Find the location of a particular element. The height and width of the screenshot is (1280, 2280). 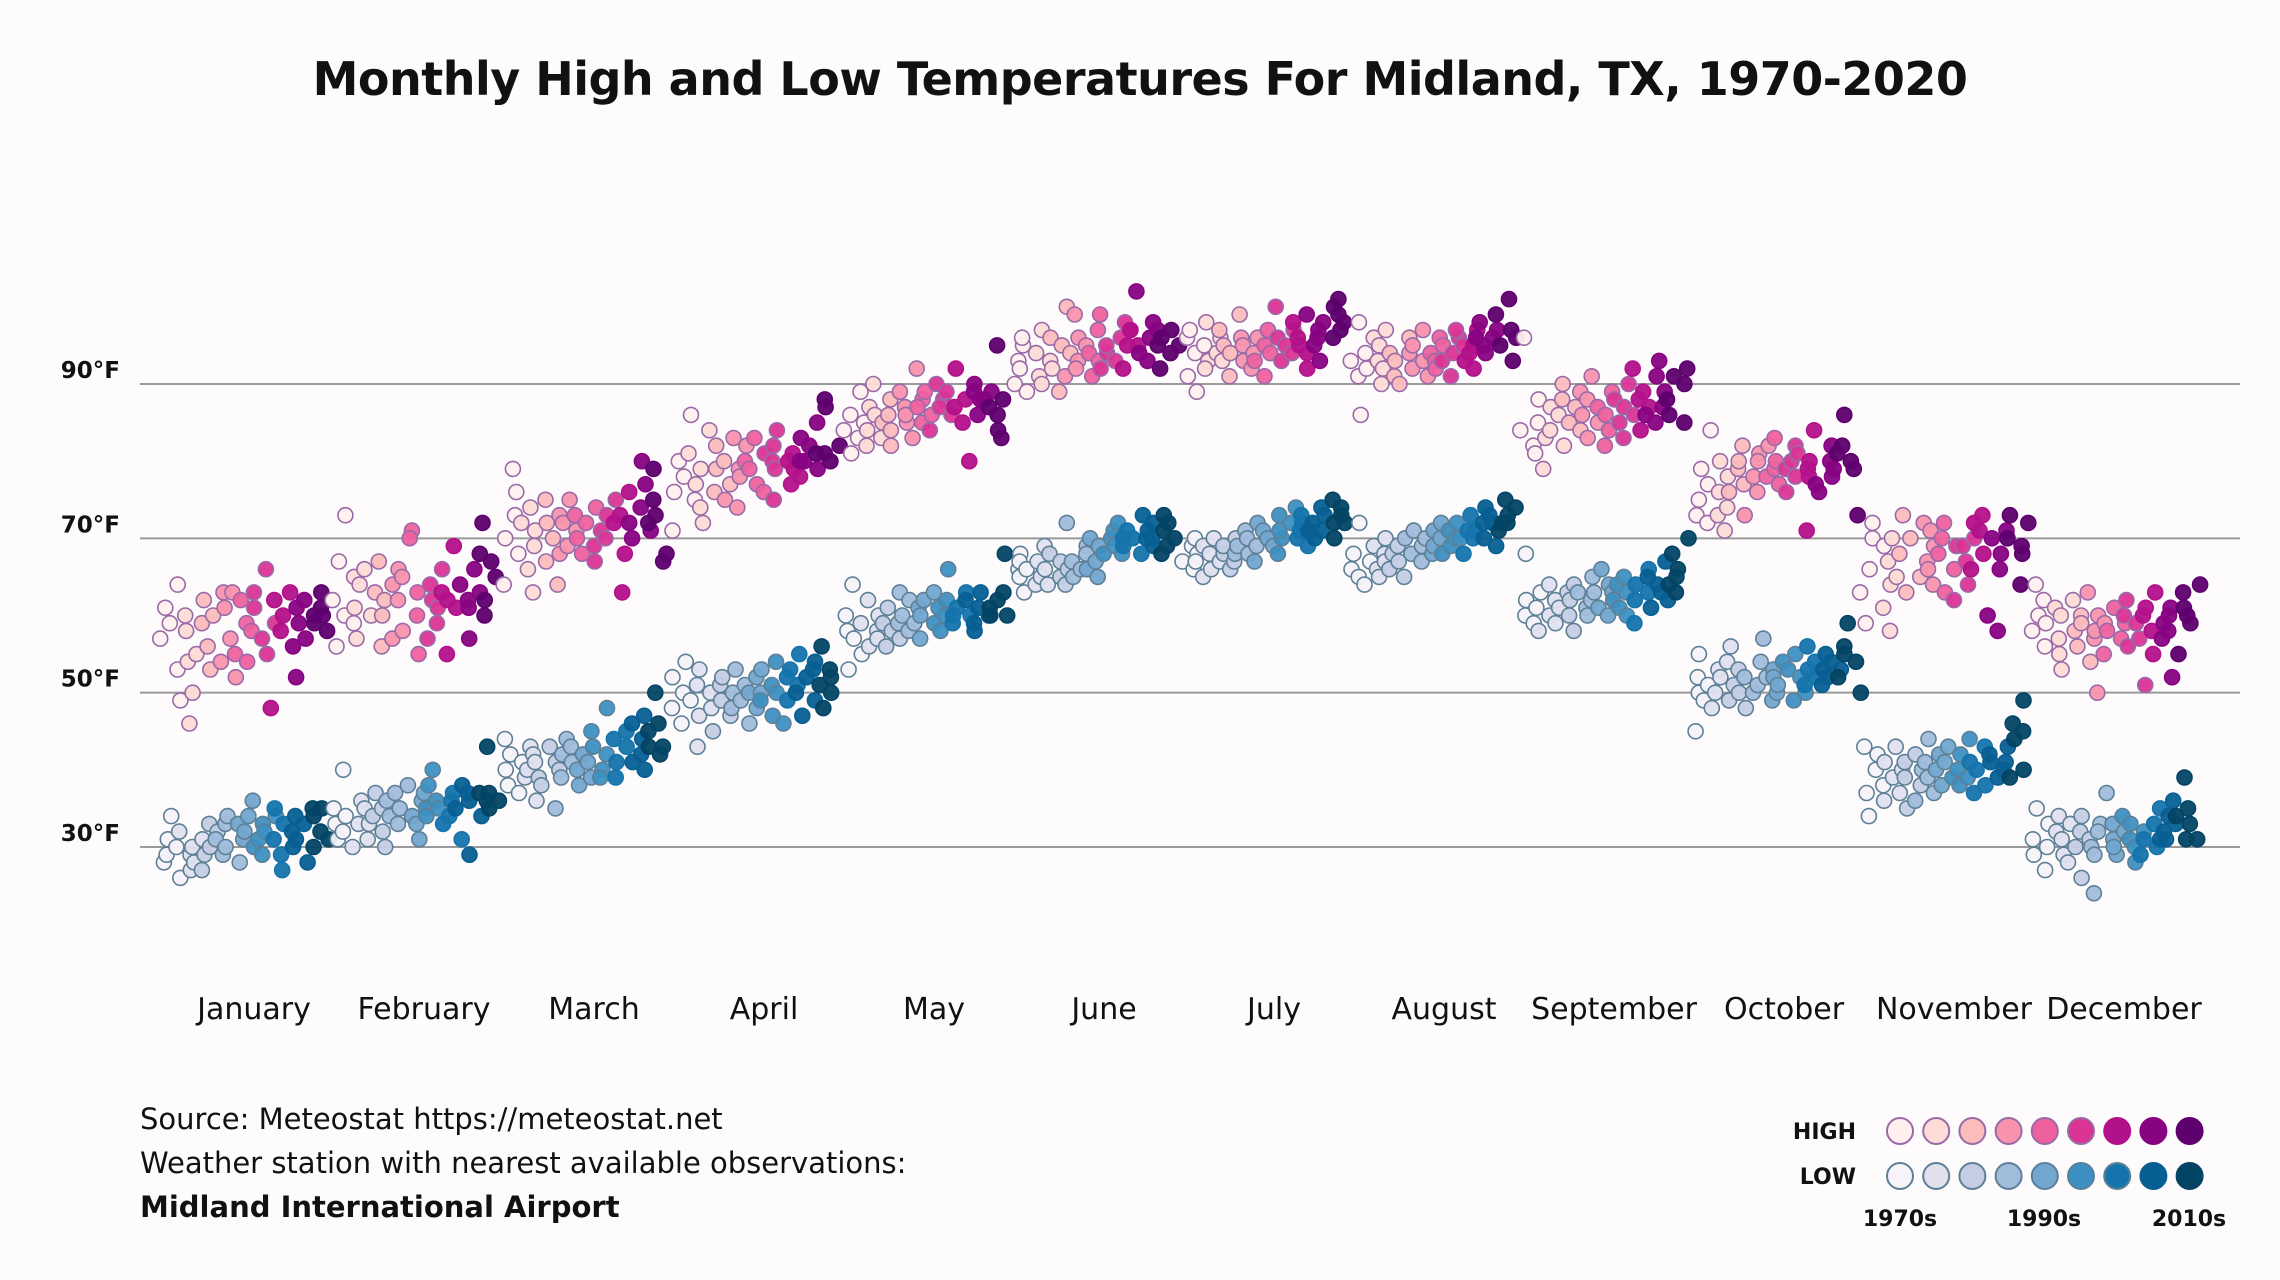

y-tick-label: 70°F is located at coordinates (90, 525).